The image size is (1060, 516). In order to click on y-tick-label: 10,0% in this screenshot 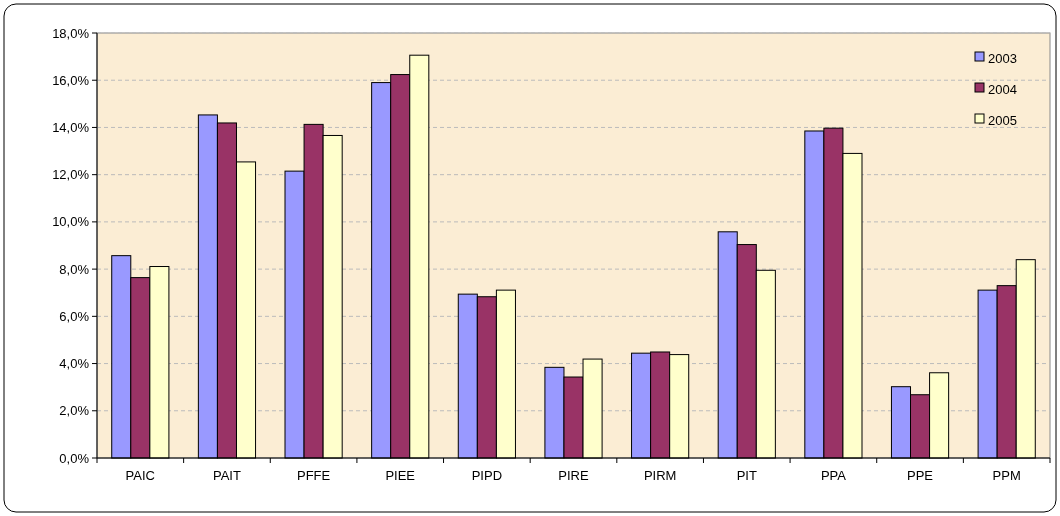, I will do `click(71, 222)`.